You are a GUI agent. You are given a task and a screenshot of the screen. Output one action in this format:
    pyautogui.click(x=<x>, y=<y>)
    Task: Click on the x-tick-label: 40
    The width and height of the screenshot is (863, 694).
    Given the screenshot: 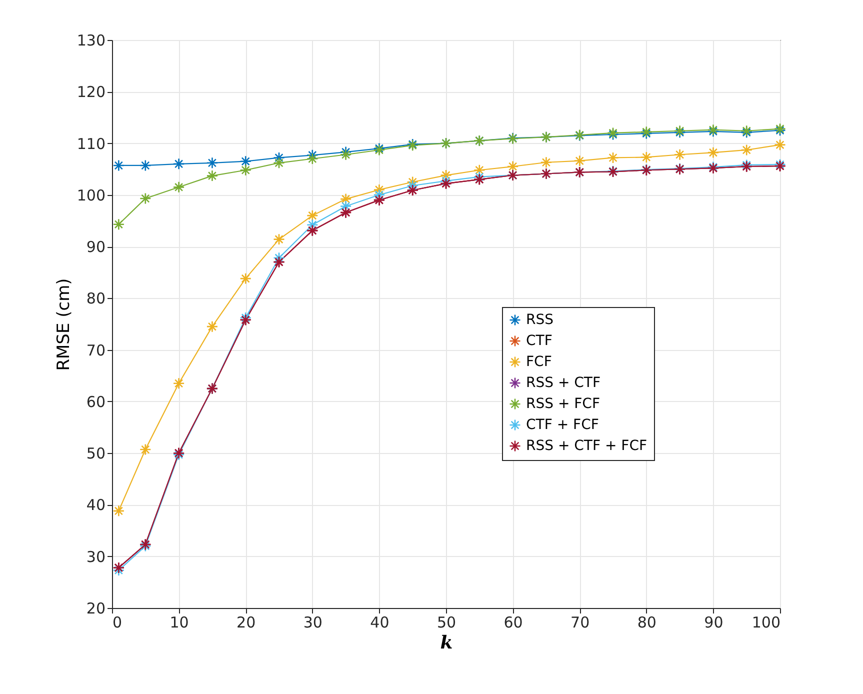 What is the action you would take?
    pyautogui.click(x=380, y=623)
    